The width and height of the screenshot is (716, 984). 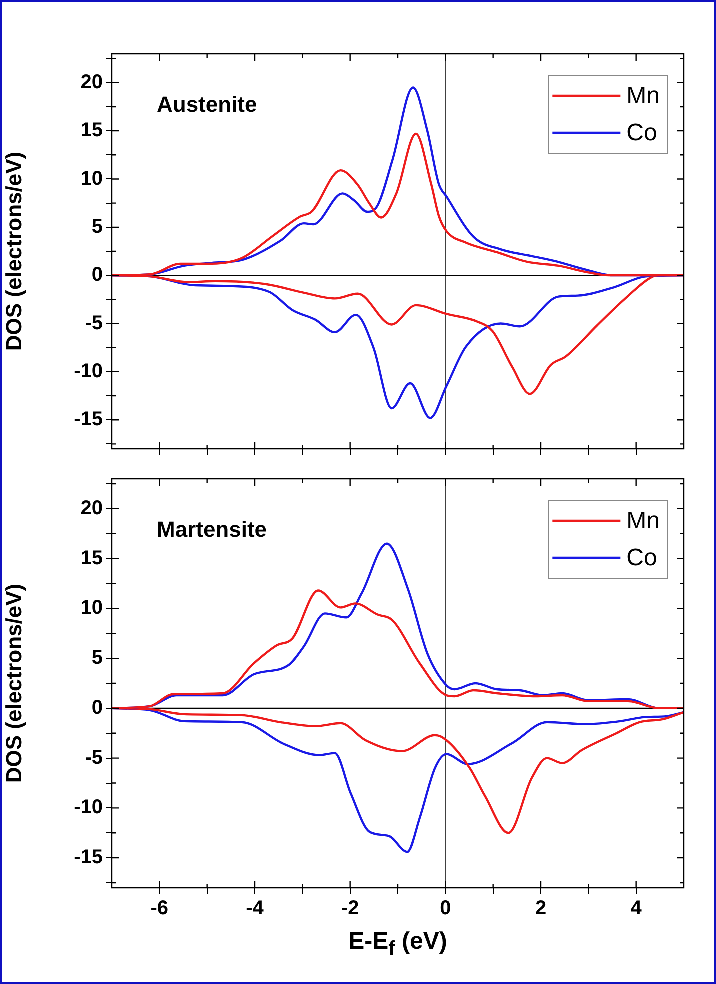 What do you see at coordinates (159, 909) in the screenshot?
I see `x-tick-label: -6` at bounding box center [159, 909].